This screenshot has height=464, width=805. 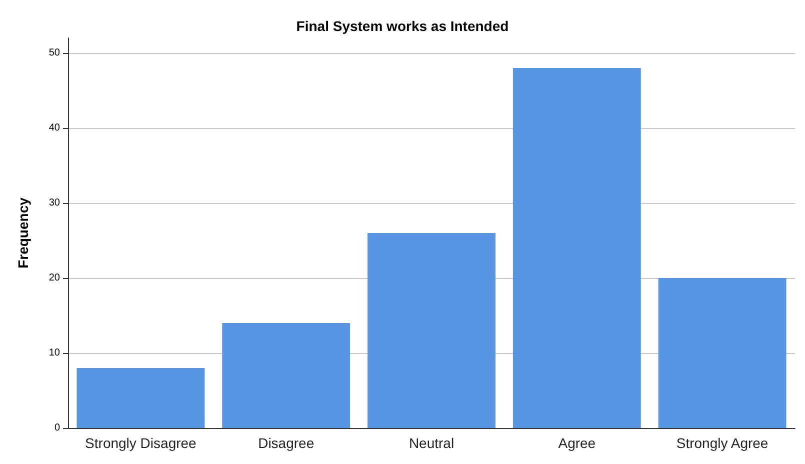 I want to click on y-tick-label: 10, so click(x=54, y=353).